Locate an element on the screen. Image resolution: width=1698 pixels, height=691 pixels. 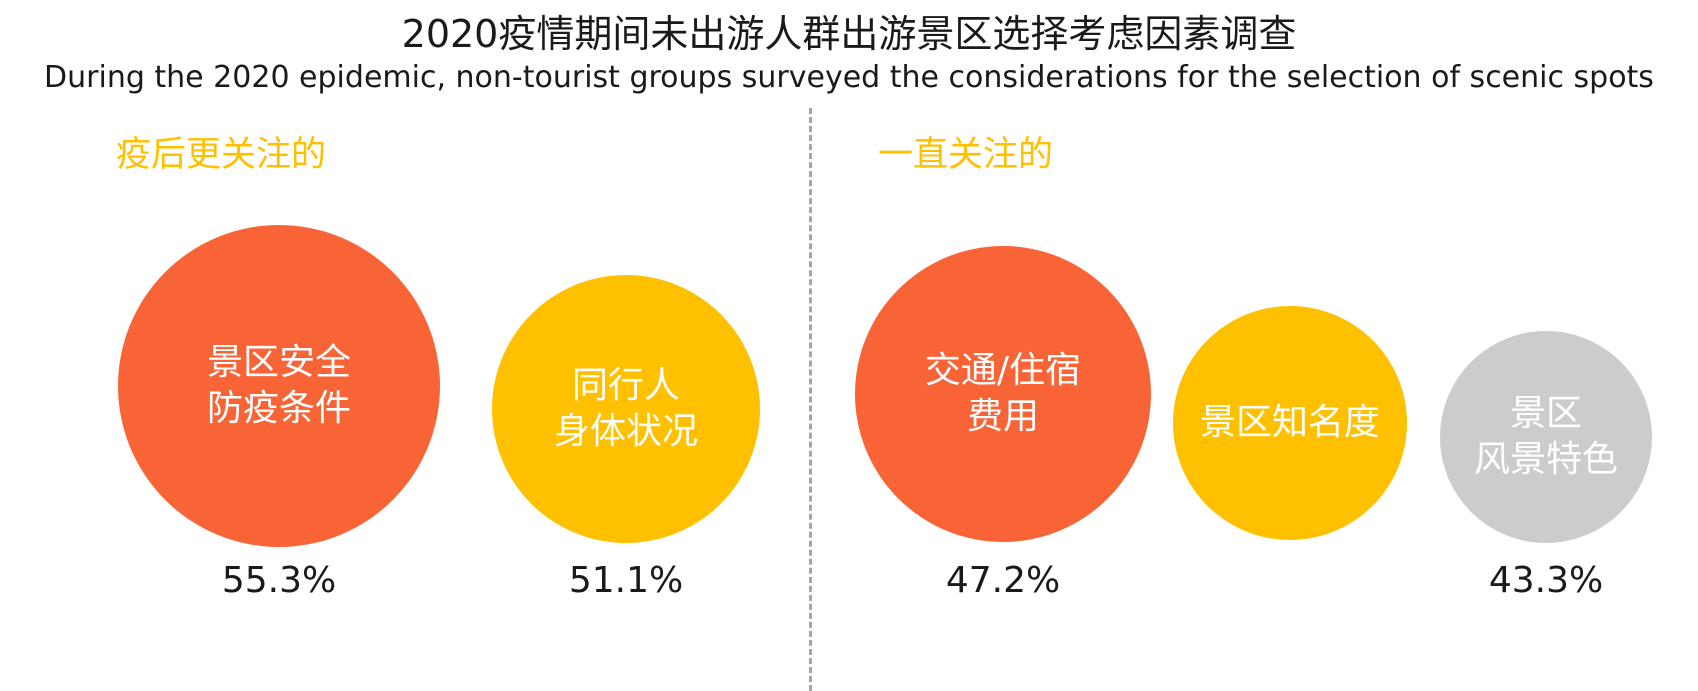
bubble-label-line: 同行人 is located at coordinates (625, 385).